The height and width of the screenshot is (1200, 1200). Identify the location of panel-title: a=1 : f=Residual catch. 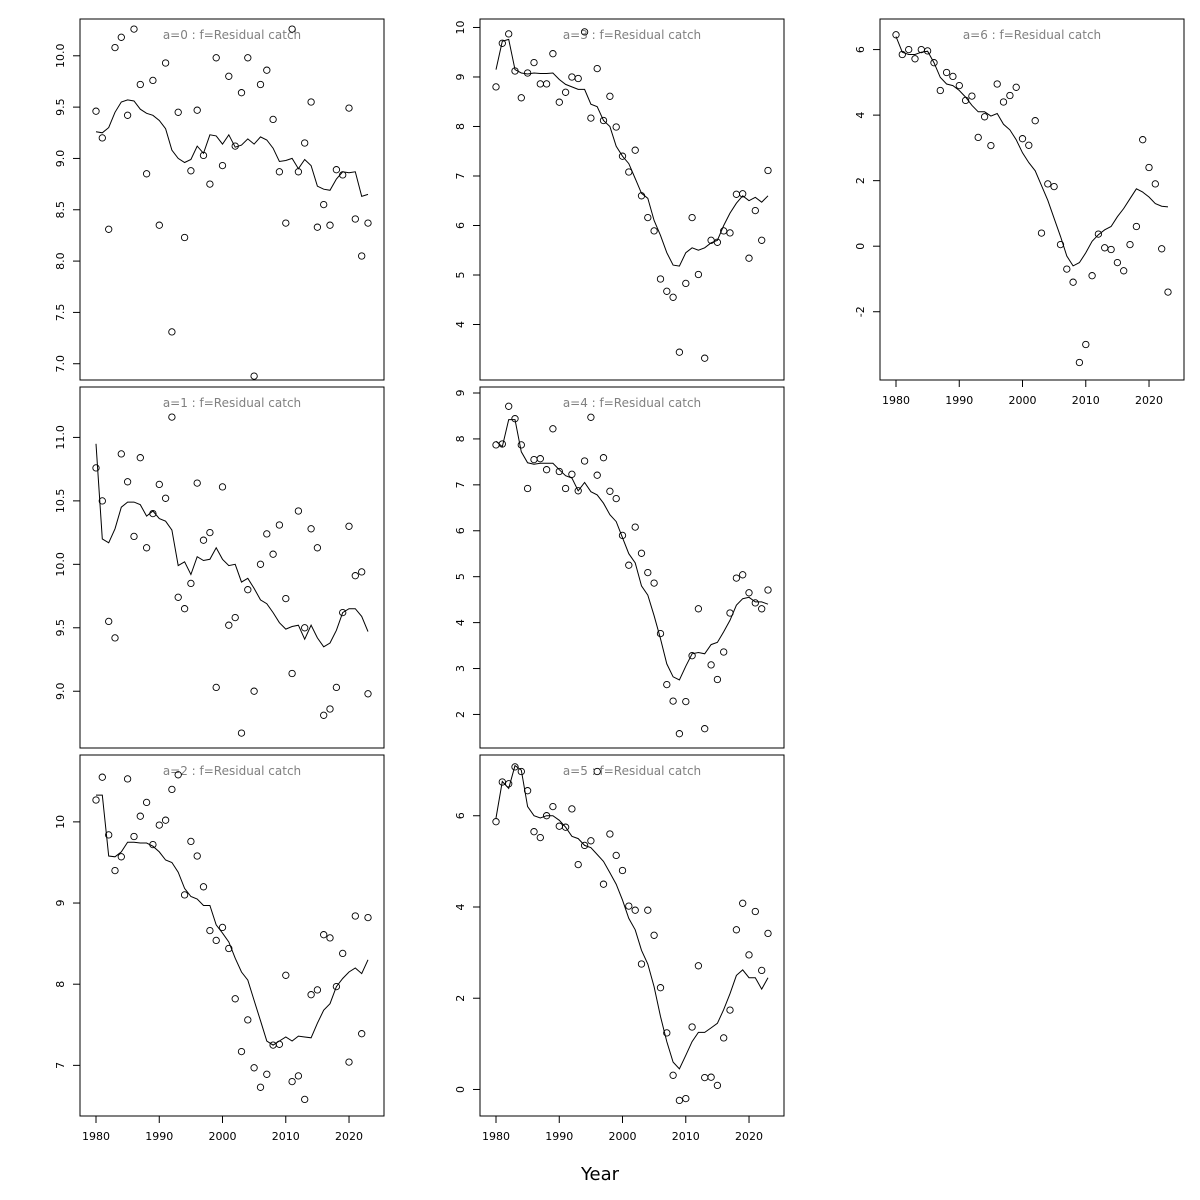
(232, 403).